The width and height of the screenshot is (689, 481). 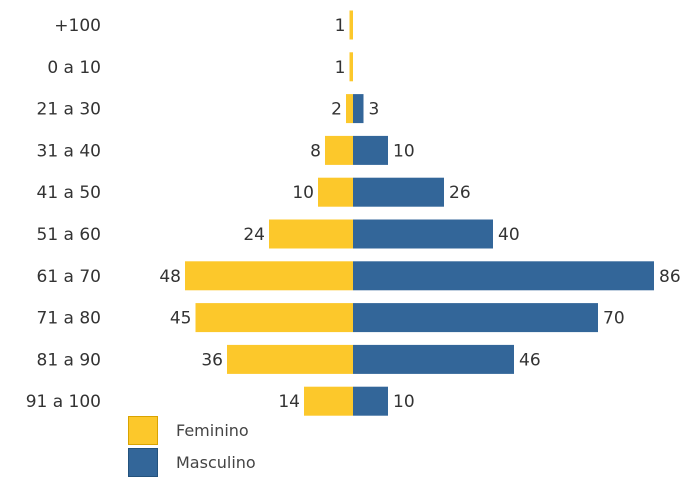 What do you see at coordinates (143, 462) in the screenshot?
I see `legend-swatch-masculino` at bounding box center [143, 462].